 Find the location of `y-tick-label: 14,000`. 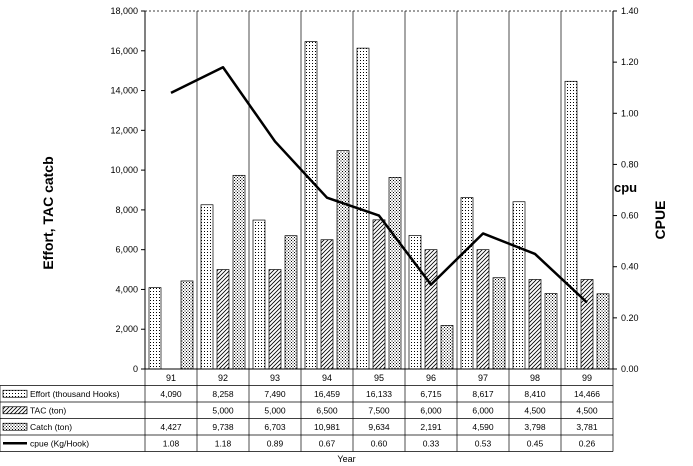

y-tick-label: 14,000 is located at coordinates (124, 91).